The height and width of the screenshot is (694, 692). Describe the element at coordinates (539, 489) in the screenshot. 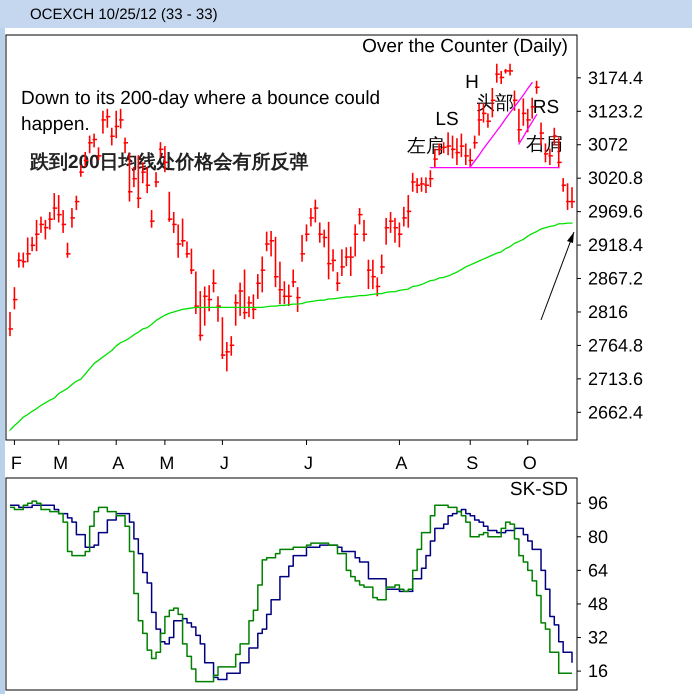

I see `chart-title: SK-SD` at that location.